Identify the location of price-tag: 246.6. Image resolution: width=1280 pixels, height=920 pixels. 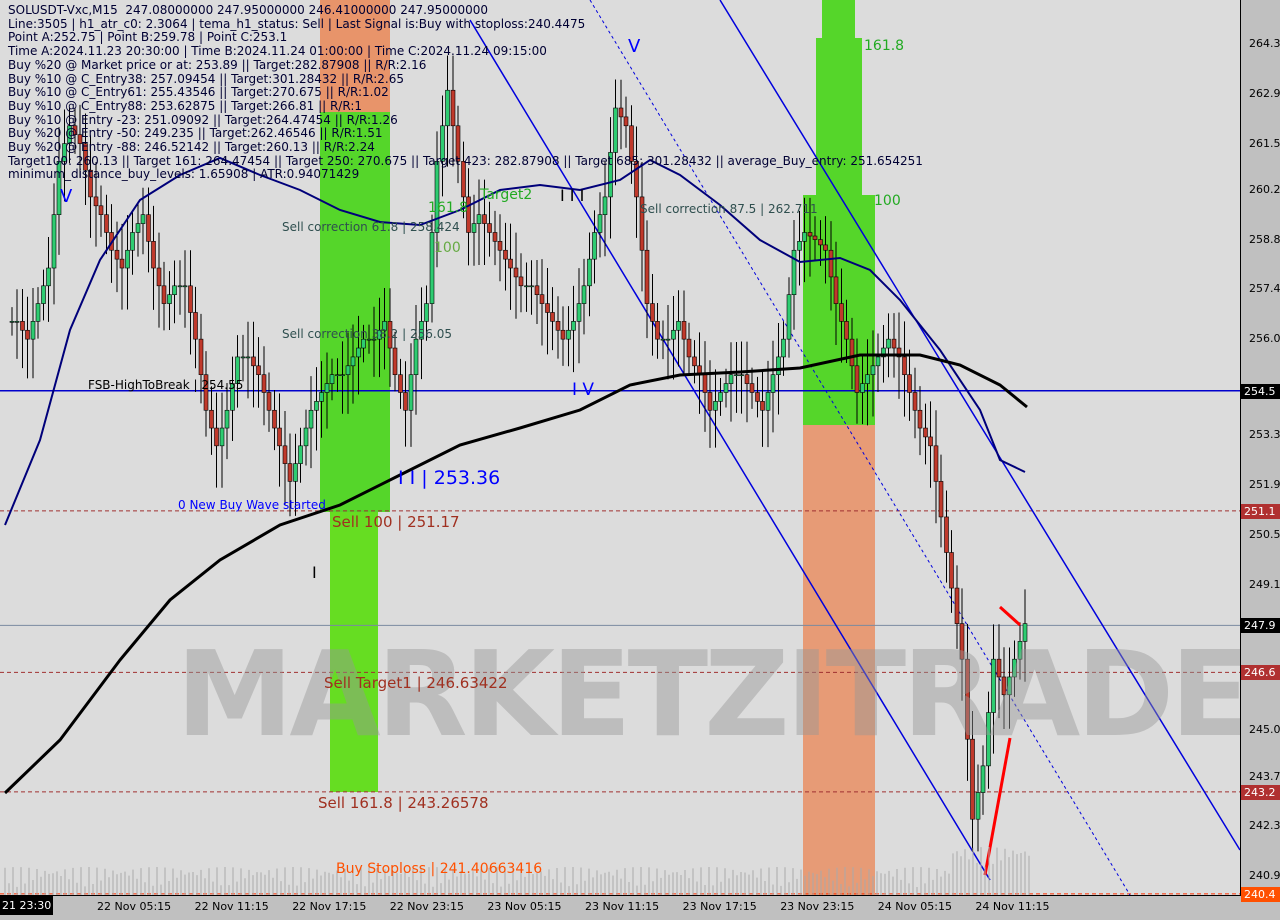
(1260, 673).